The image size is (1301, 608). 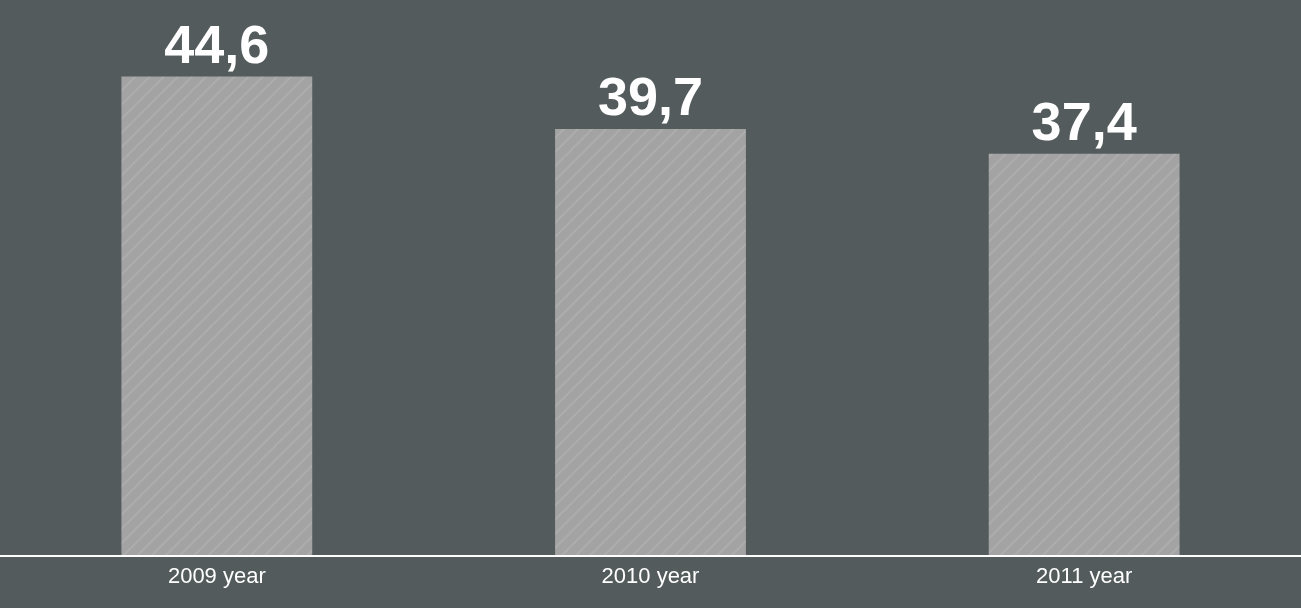 What do you see at coordinates (1084, 576) in the screenshot?
I see `x-tick-label: 2011 year` at bounding box center [1084, 576].